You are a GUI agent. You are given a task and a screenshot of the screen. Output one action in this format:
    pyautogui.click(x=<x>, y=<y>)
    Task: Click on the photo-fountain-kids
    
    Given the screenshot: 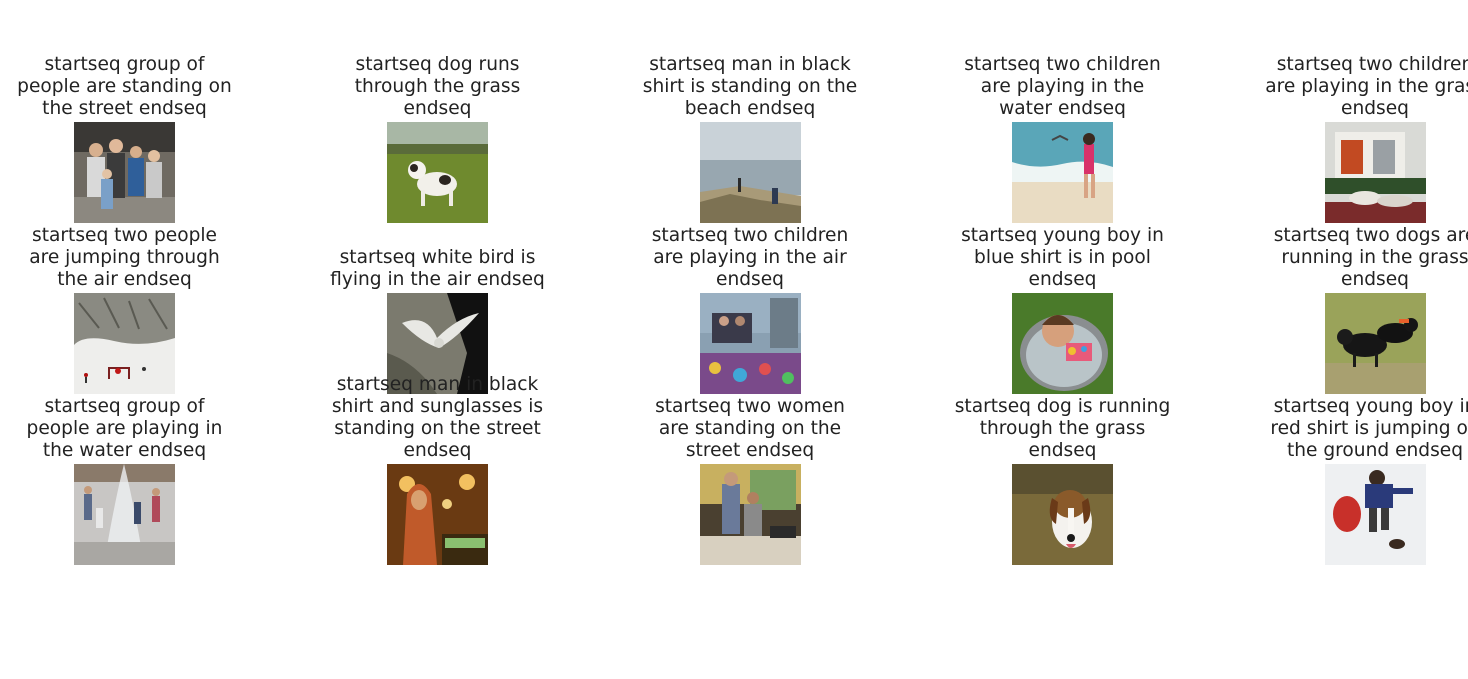 What is the action you would take?
    pyautogui.click(x=124, y=514)
    